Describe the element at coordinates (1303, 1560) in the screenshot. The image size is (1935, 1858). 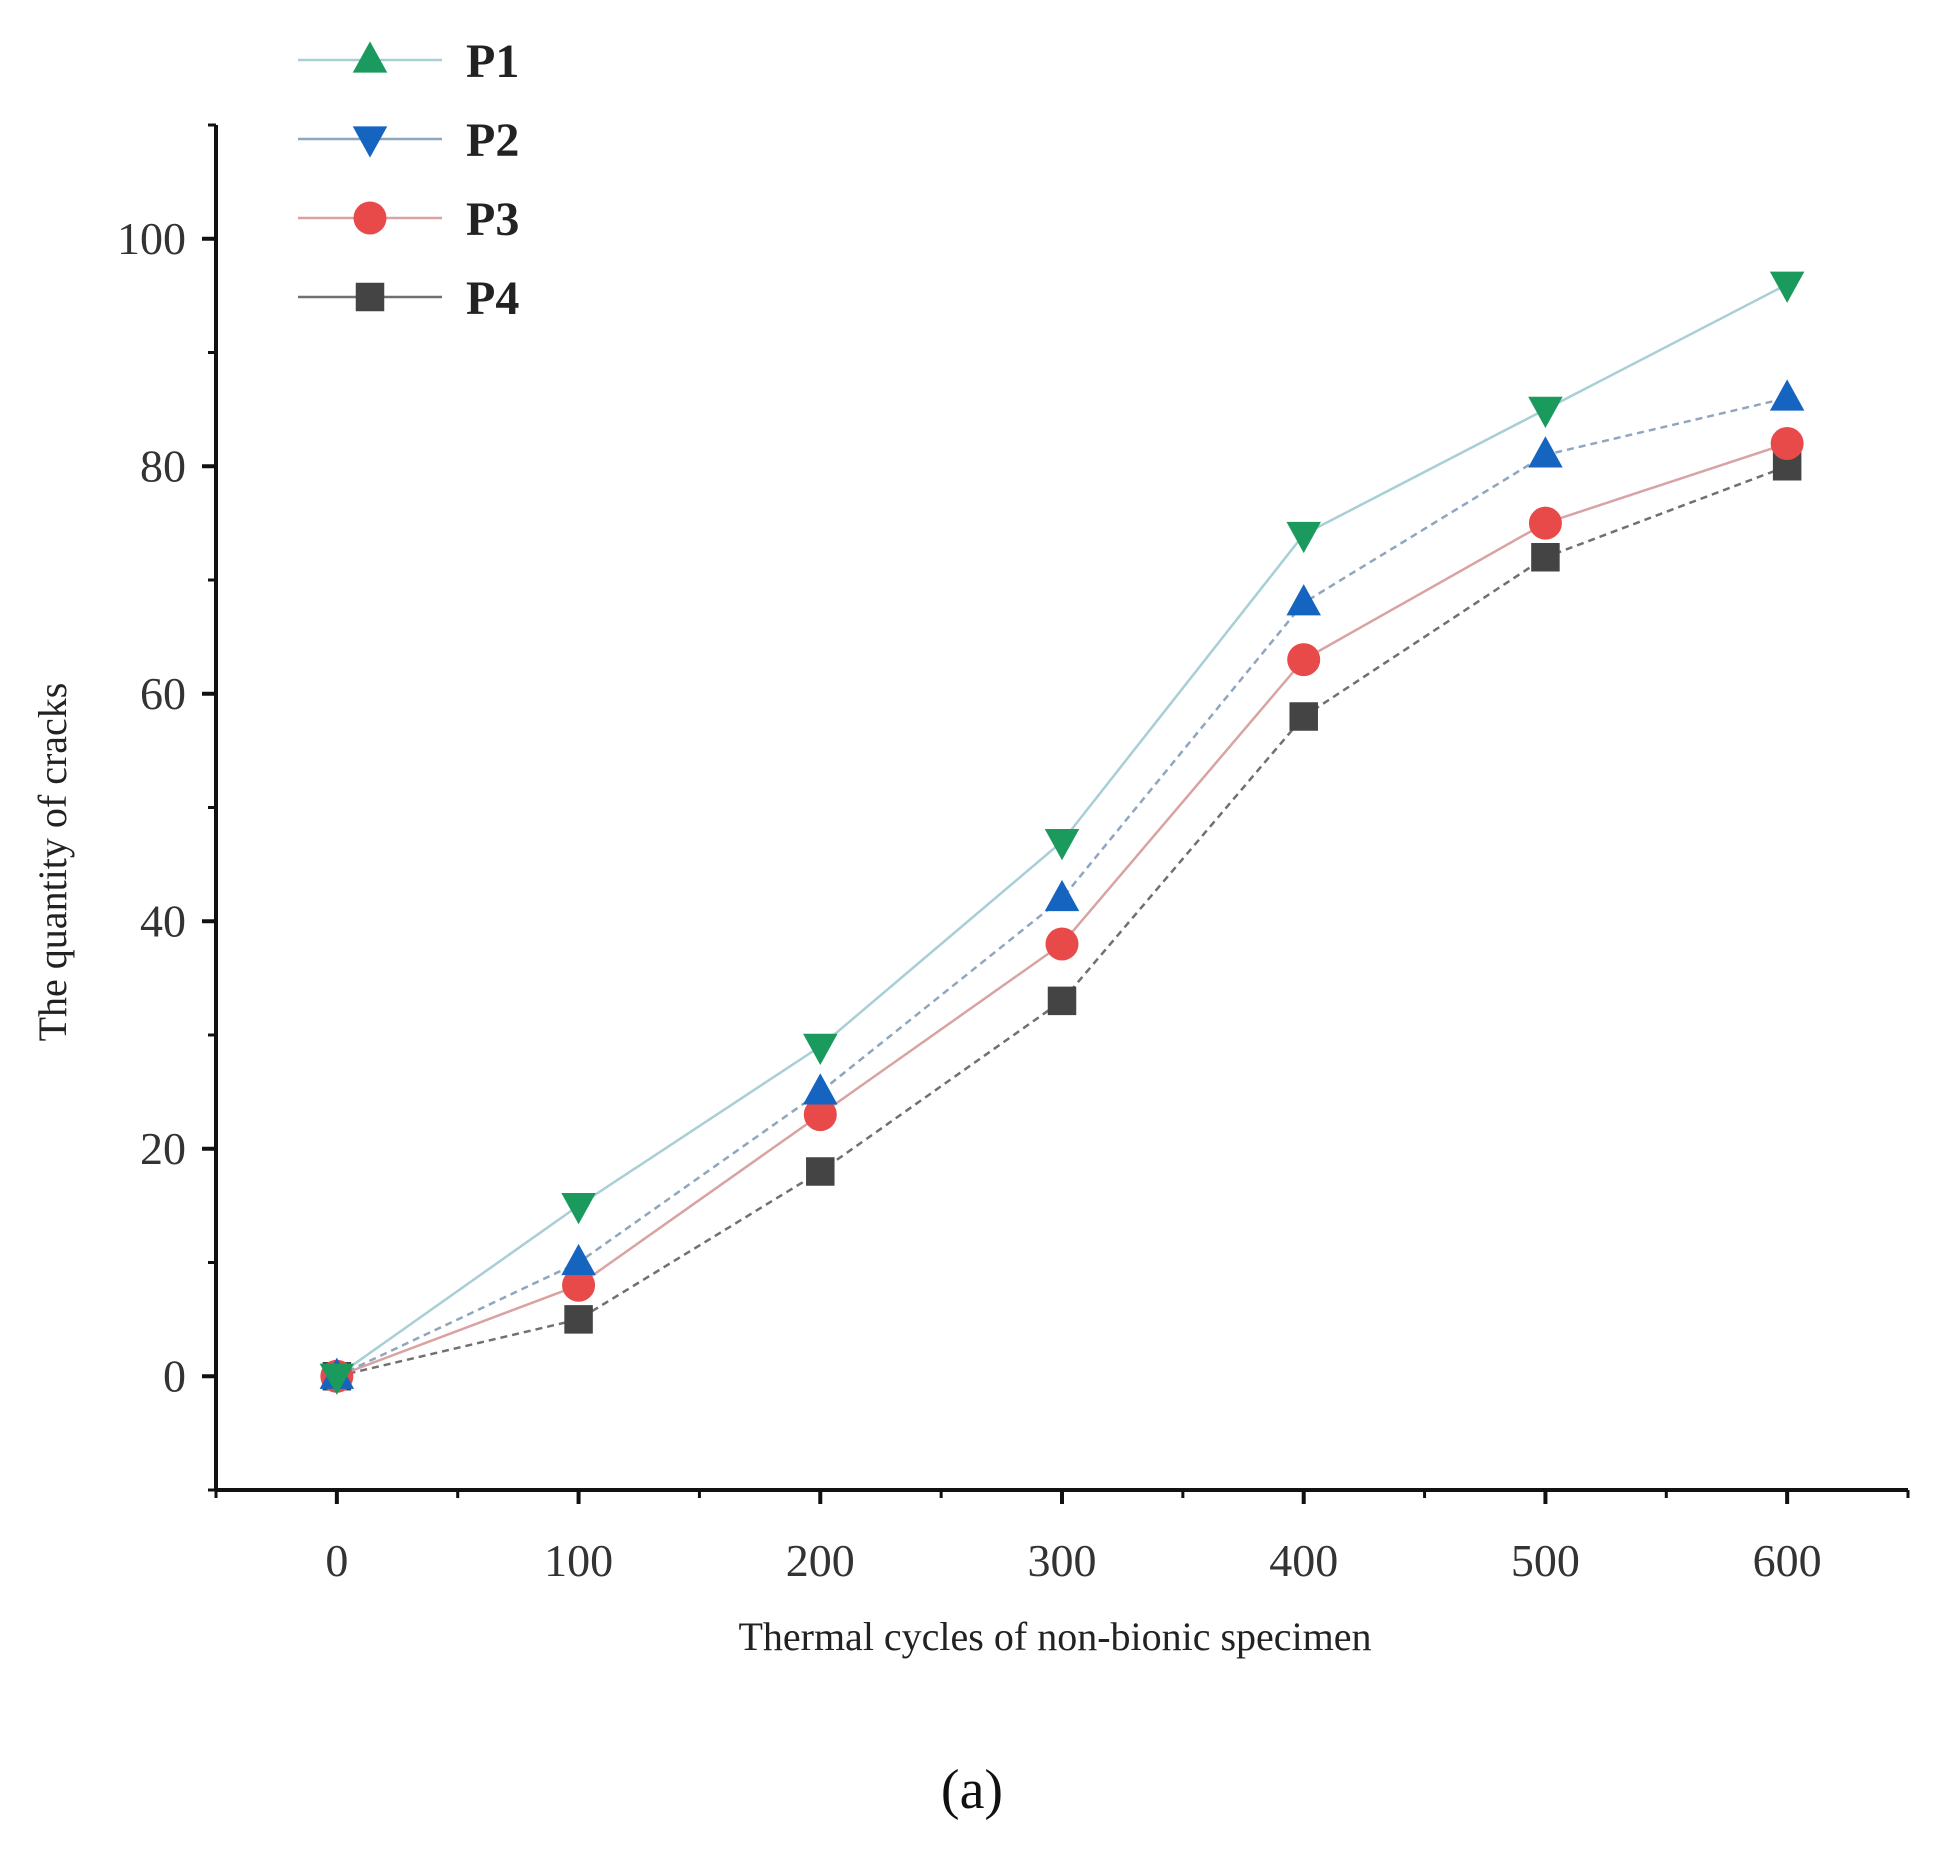
I see `x-tick-label: 400` at that location.